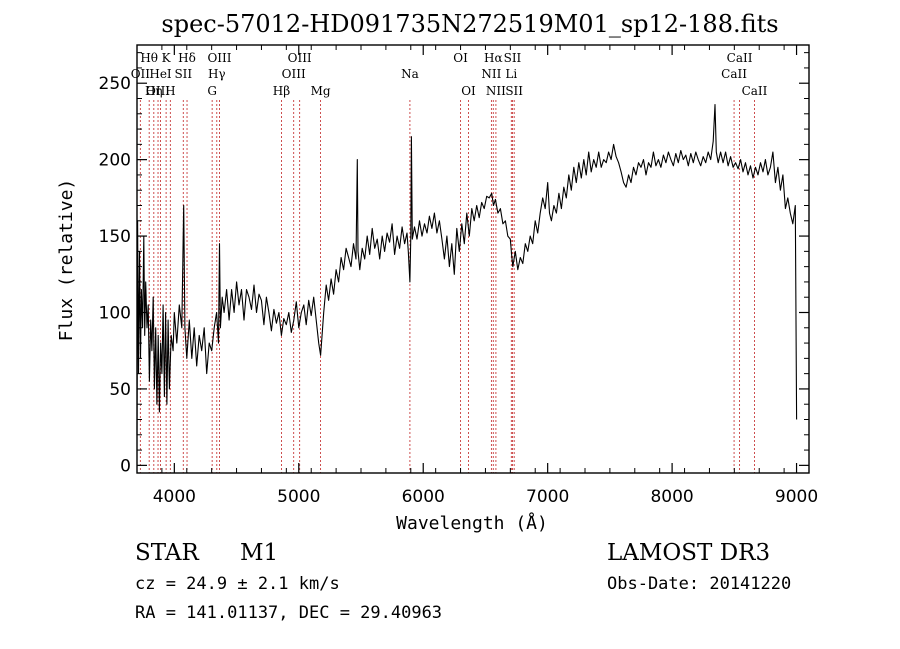 The image size is (900, 649). What do you see at coordinates (174, 497) in the screenshot?
I see `x-tick-label: 4000` at bounding box center [174, 497].